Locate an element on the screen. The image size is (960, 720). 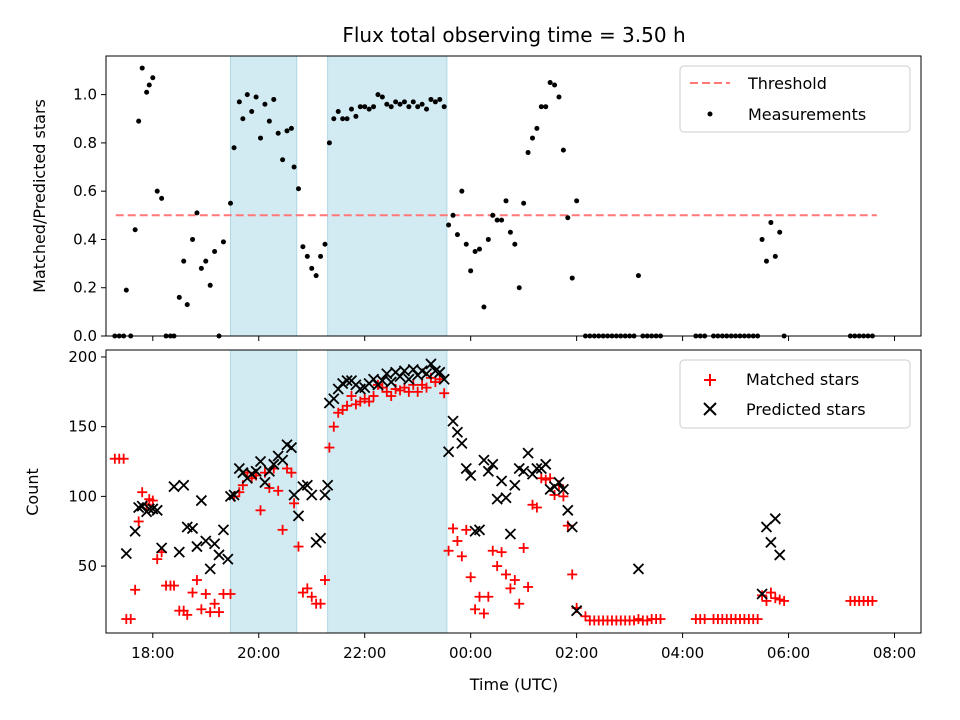
y-tick-label: 200 is located at coordinates (82, 357).